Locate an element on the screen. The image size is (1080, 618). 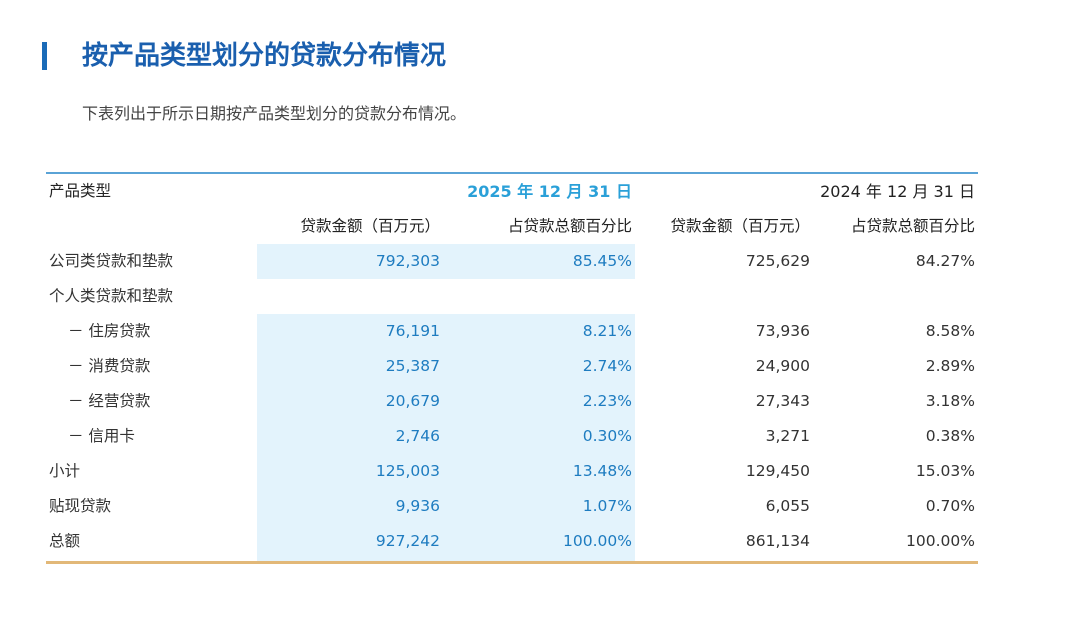
row-label: 贴现贷款 is located at coordinates (80, 506).